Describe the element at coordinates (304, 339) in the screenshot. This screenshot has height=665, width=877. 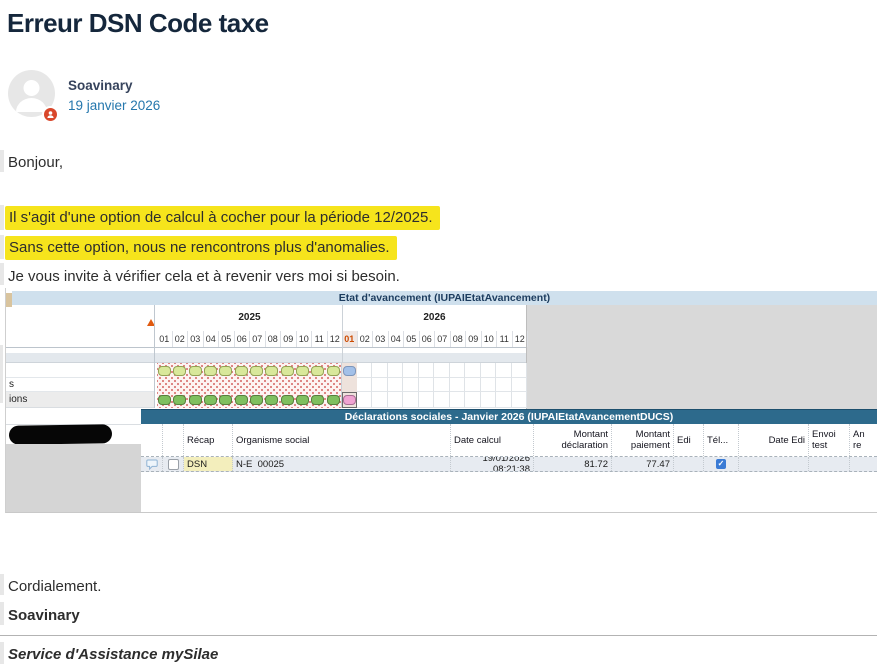
I see `month-2025-10: 10` at that location.